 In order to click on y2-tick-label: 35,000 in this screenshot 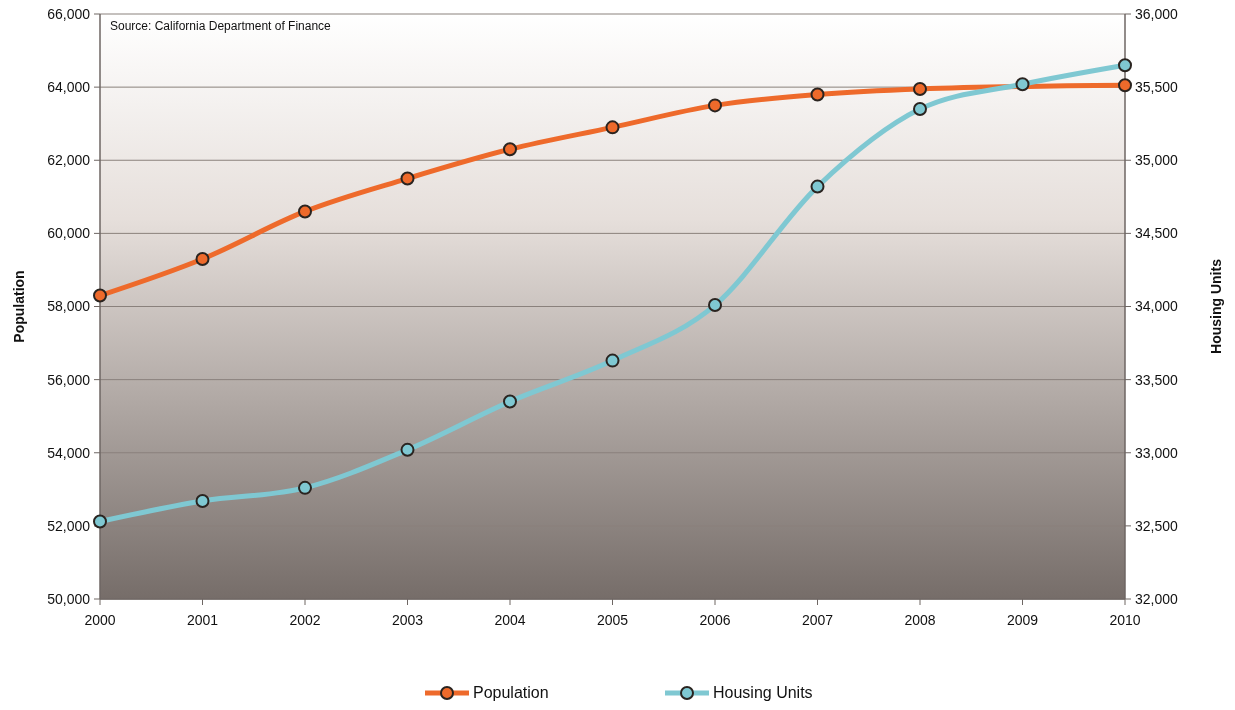, I will do `click(1157, 160)`.